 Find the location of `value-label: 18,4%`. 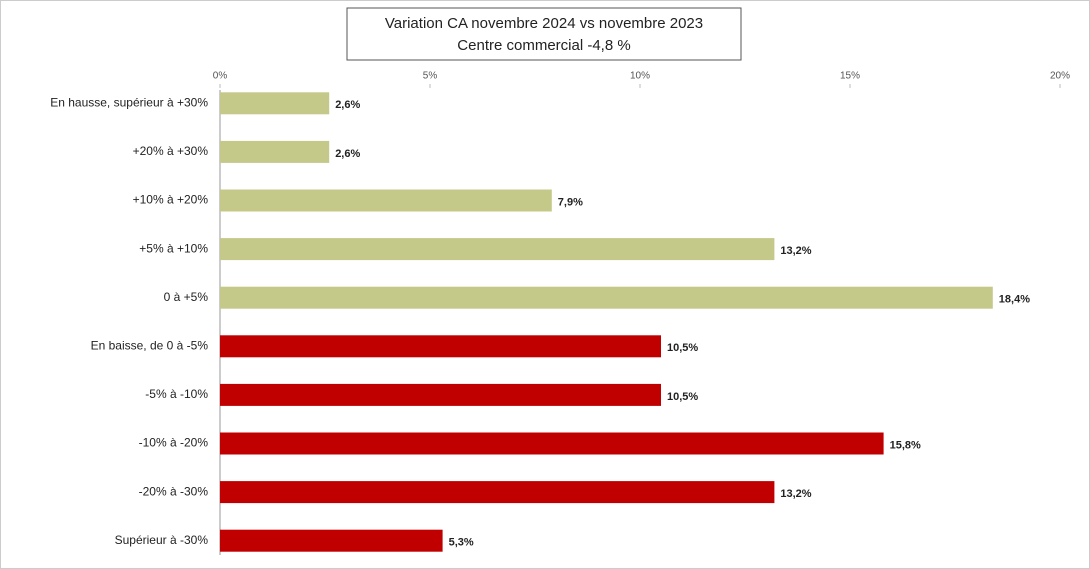

value-label: 18,4% is located at coordinates (1014, 300).